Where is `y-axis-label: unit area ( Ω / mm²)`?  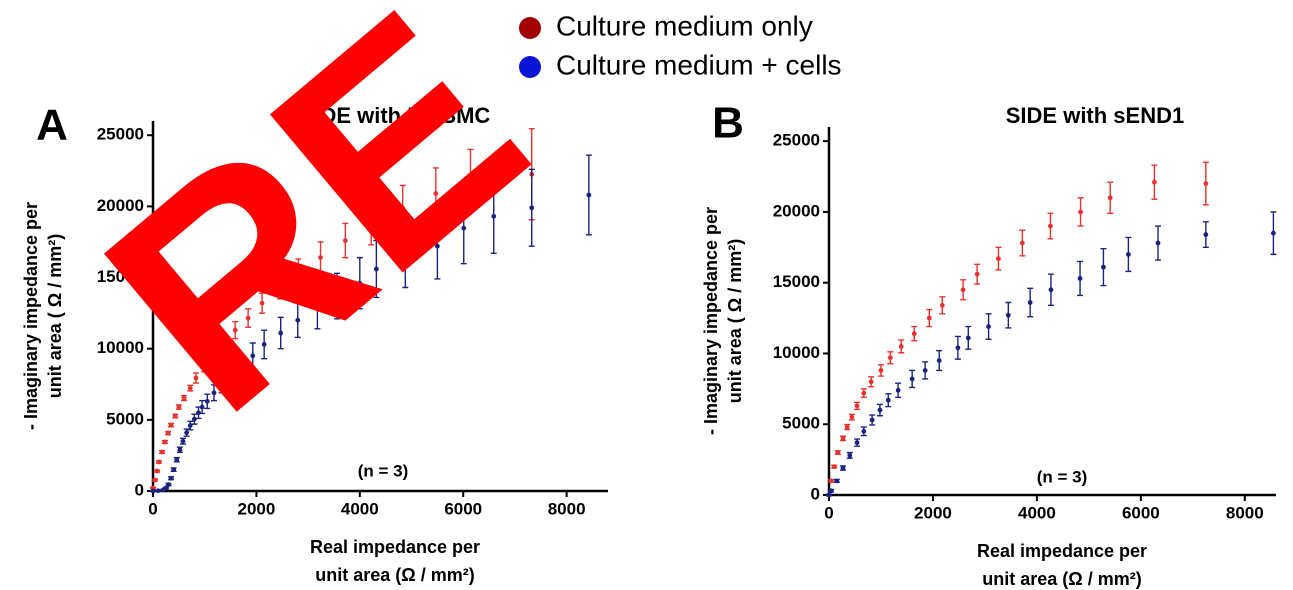
y-axis-label: unit area ( Ω / mm²) is located at coordinates (735, 321).